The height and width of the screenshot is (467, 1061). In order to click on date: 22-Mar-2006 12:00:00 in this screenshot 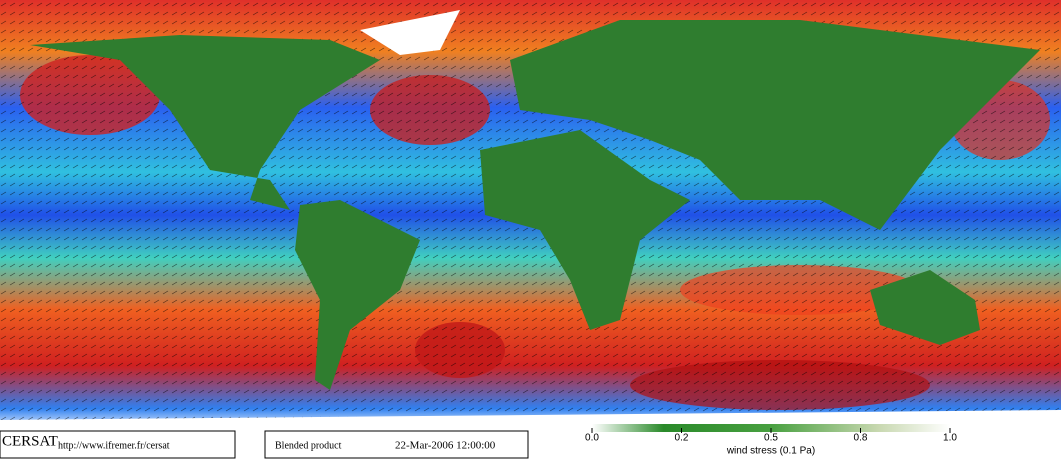, I will do `click(445, 446)`.